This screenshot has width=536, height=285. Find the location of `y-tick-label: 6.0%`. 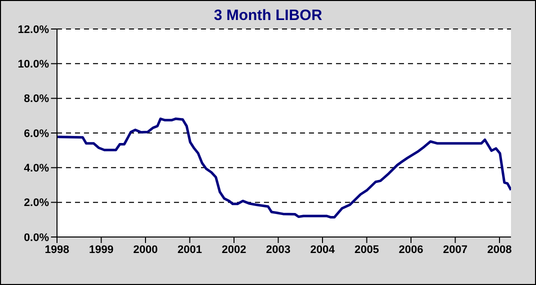

y-tick-label: 6.0% is located at coordinates (37, 134).